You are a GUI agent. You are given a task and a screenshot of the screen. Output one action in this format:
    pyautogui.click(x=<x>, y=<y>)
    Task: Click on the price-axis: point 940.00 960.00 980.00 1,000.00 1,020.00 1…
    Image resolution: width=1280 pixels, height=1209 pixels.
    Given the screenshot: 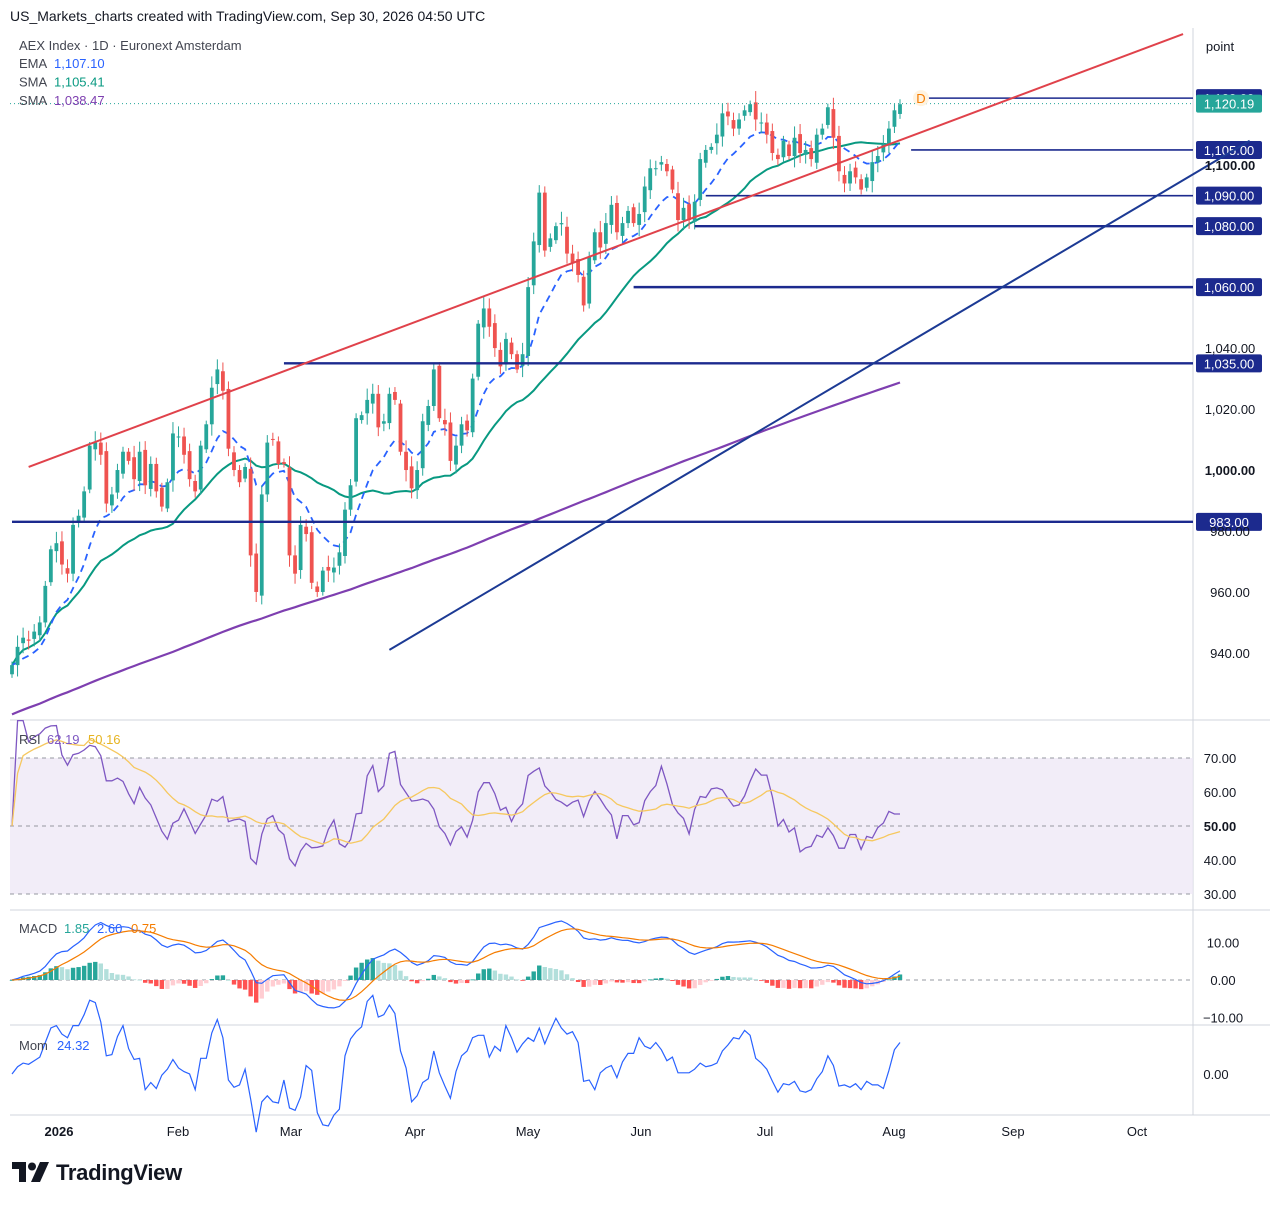 What is the action you would take?
    pyautogui.click(x=1229, y=560)
    